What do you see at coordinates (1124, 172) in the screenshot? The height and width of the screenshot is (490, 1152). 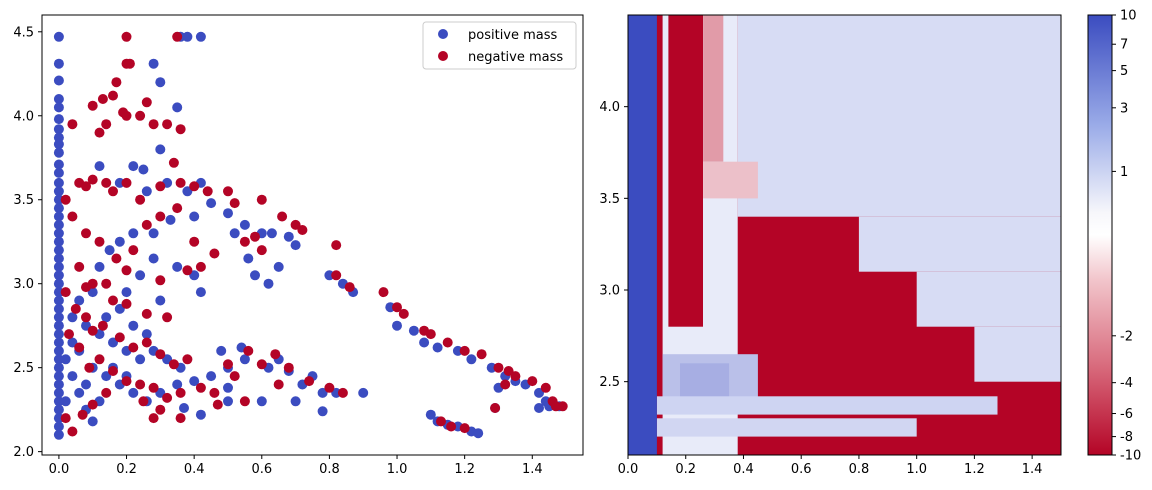 I see `colorbar-tick-label: 1` at bounding box center [1124, 172].